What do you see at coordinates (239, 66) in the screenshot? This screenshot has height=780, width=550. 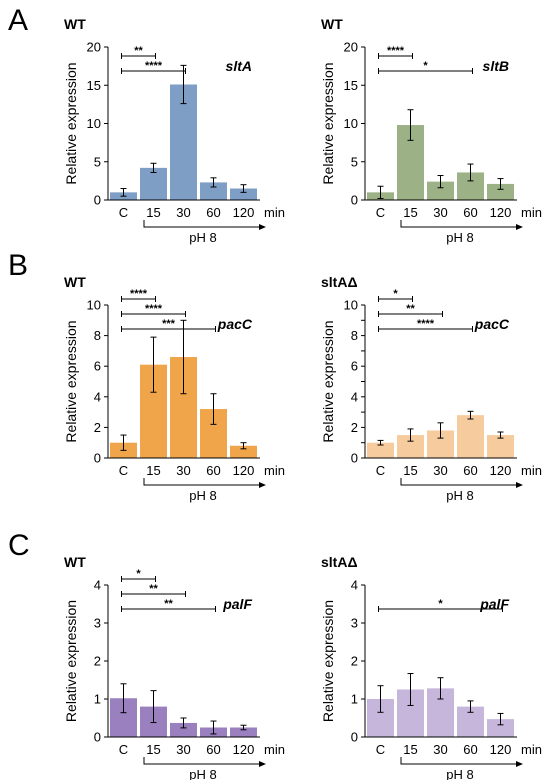 I see `gene-label: sltA` at bounding box center [239, 66].